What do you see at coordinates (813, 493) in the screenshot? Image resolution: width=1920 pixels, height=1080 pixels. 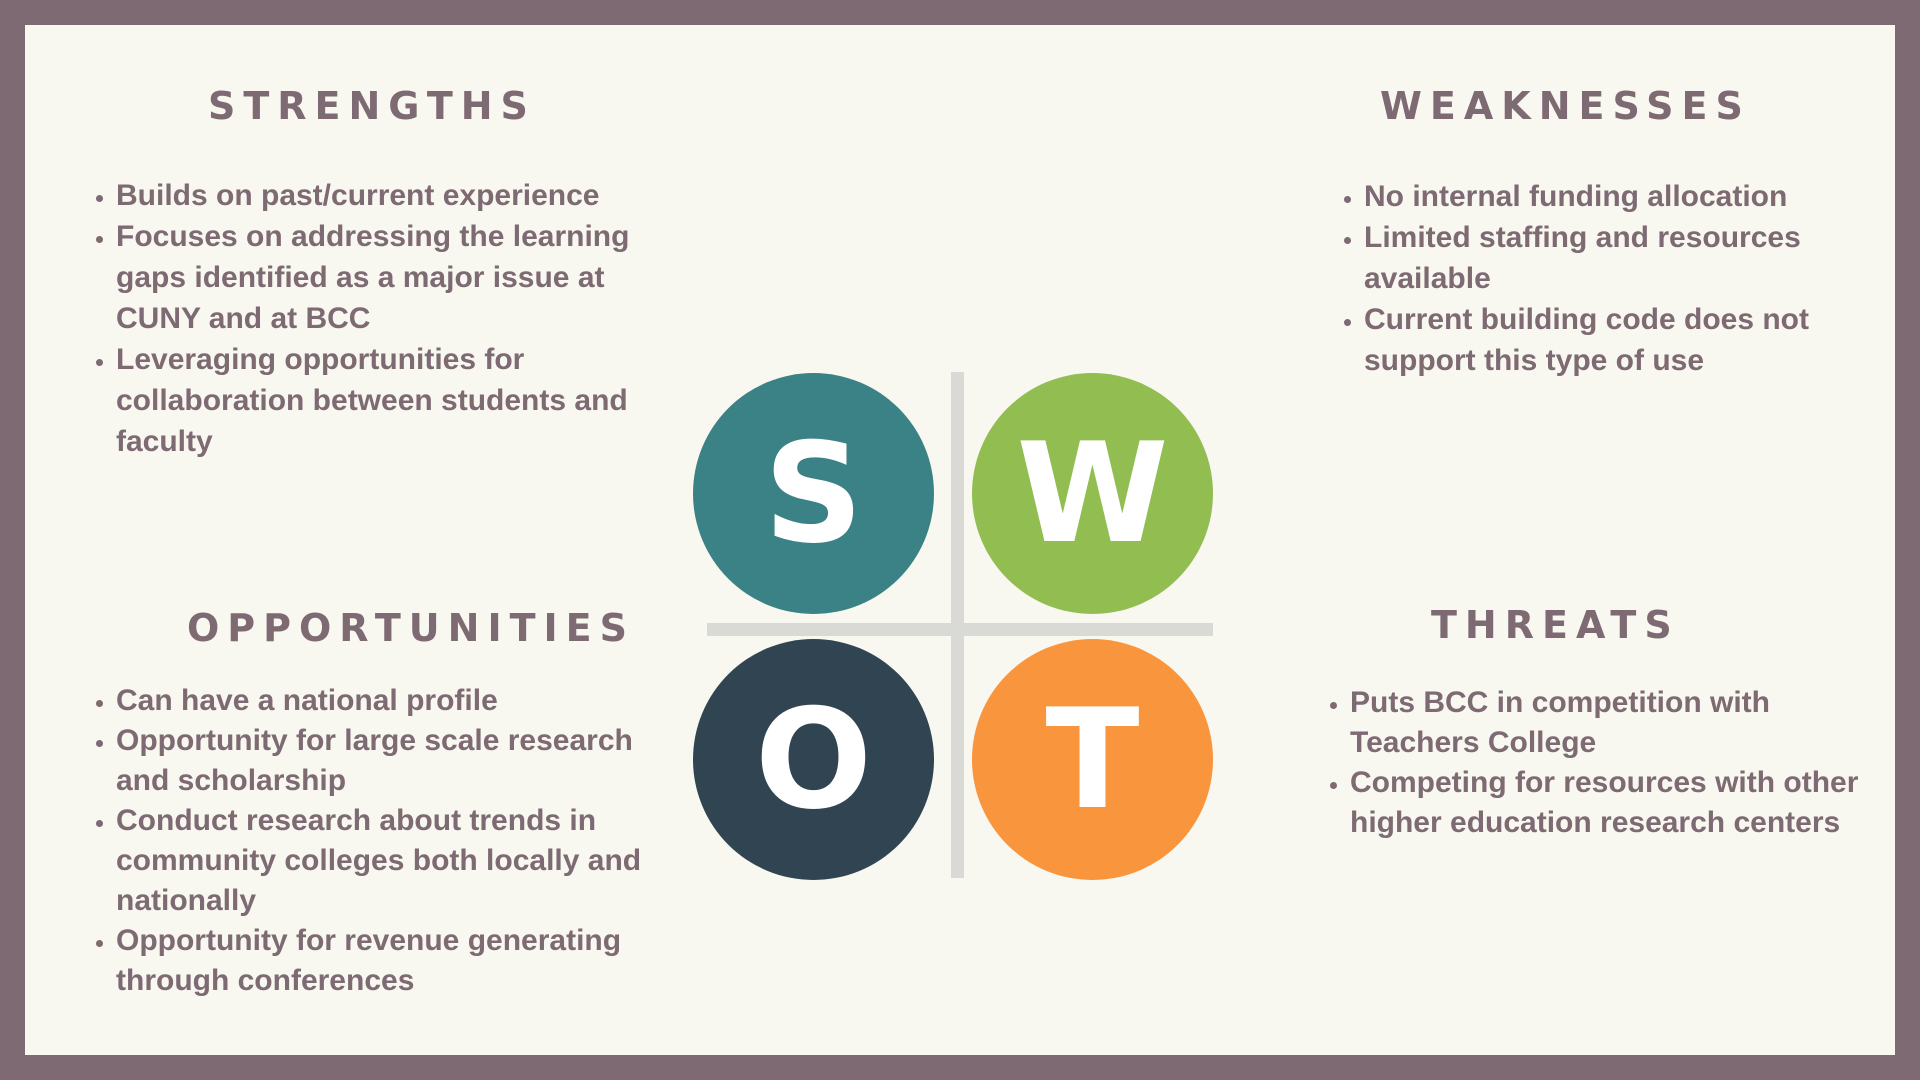 I see `strengths-circle: S` at bounding box center [813, 493].